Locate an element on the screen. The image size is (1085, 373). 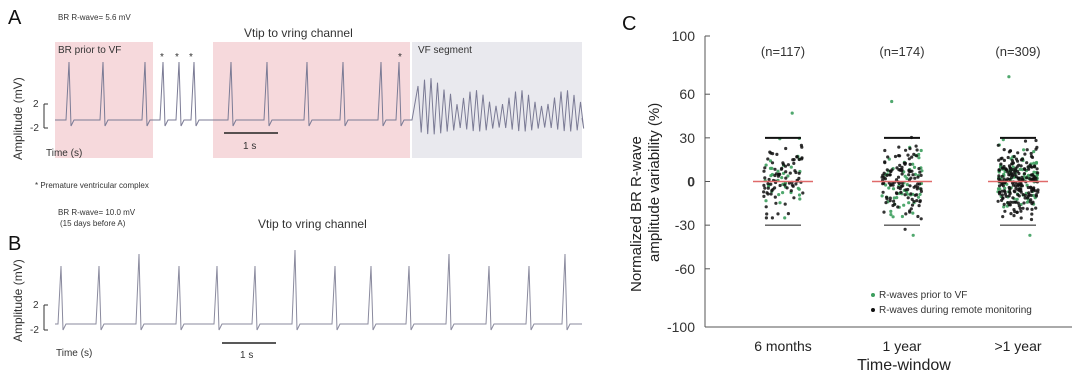
pvc-star-3: * is located at coordinates (191, 57).